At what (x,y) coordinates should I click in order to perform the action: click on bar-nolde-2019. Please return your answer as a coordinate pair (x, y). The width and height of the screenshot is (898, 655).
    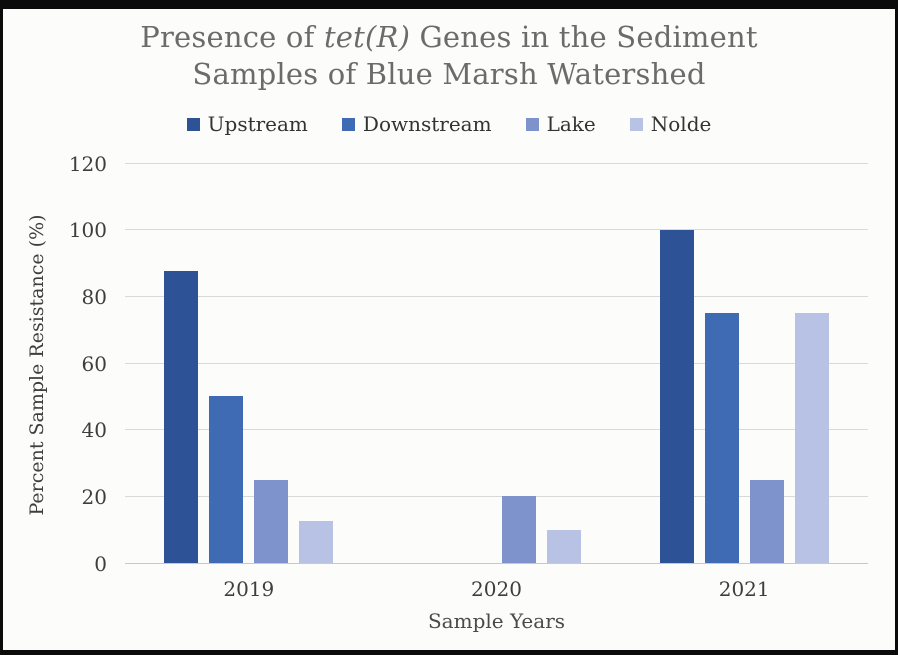
    Looking at the image, I should click on (316, 542).